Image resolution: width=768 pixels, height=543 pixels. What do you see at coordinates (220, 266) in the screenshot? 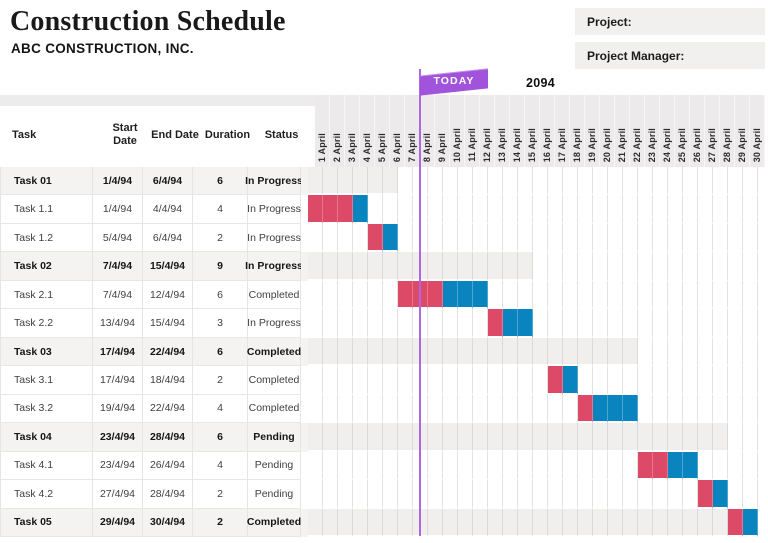
I see `cell-duration: 9` at bounding box center [220, 266].